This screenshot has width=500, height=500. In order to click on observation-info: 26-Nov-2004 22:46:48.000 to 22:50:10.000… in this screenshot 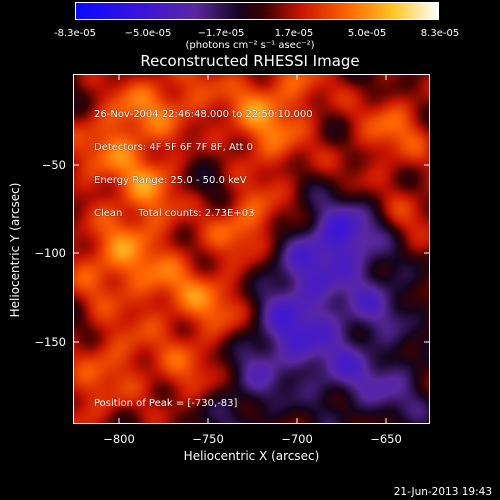, I will do `click(203, 158)`.